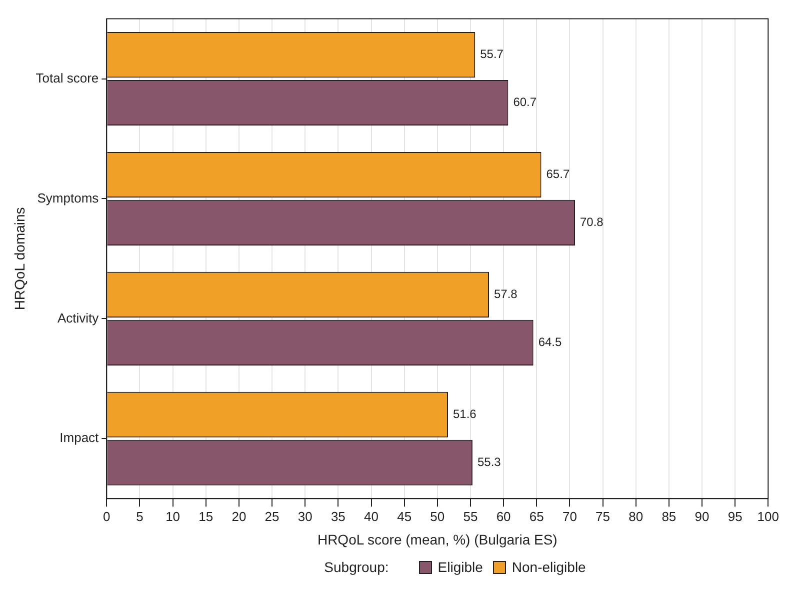 This screenshot has width=790, height=591. I want to click on x-tick-label: 15, so click(206, 516).